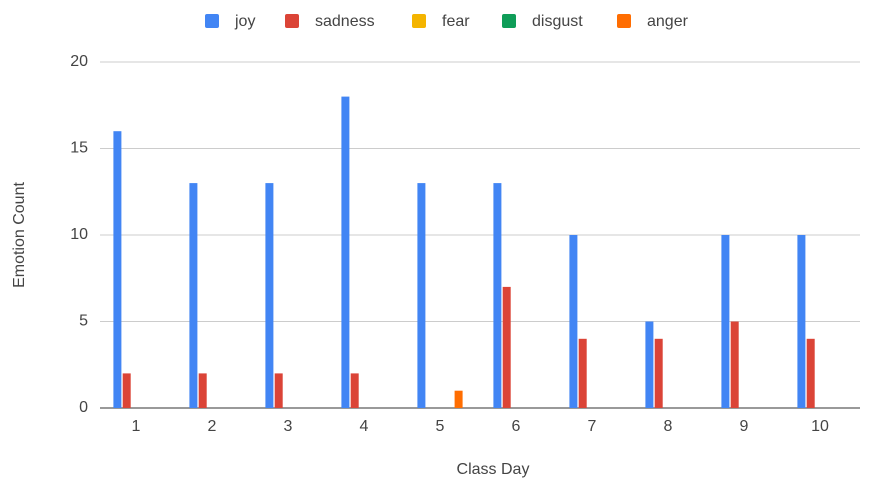 Image resolution: width=877 pixels, height=483 pixels. I want to click on x-tick-label: 10, so click(820, 426).